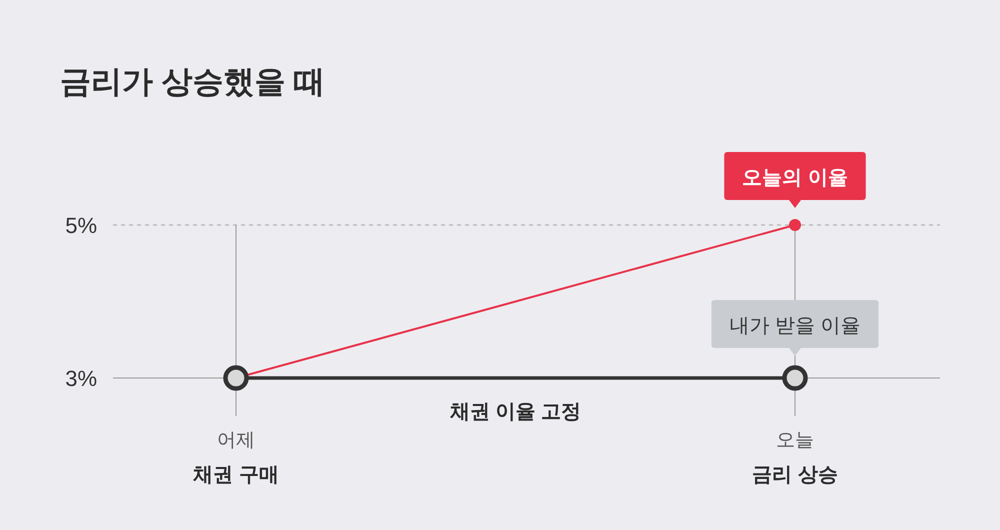 The width and height of the screenshot is (1000, 530). Describe the element at coordinates (515, 412) in the screenshot. I see `text: 채권 이율 고정` at that location.